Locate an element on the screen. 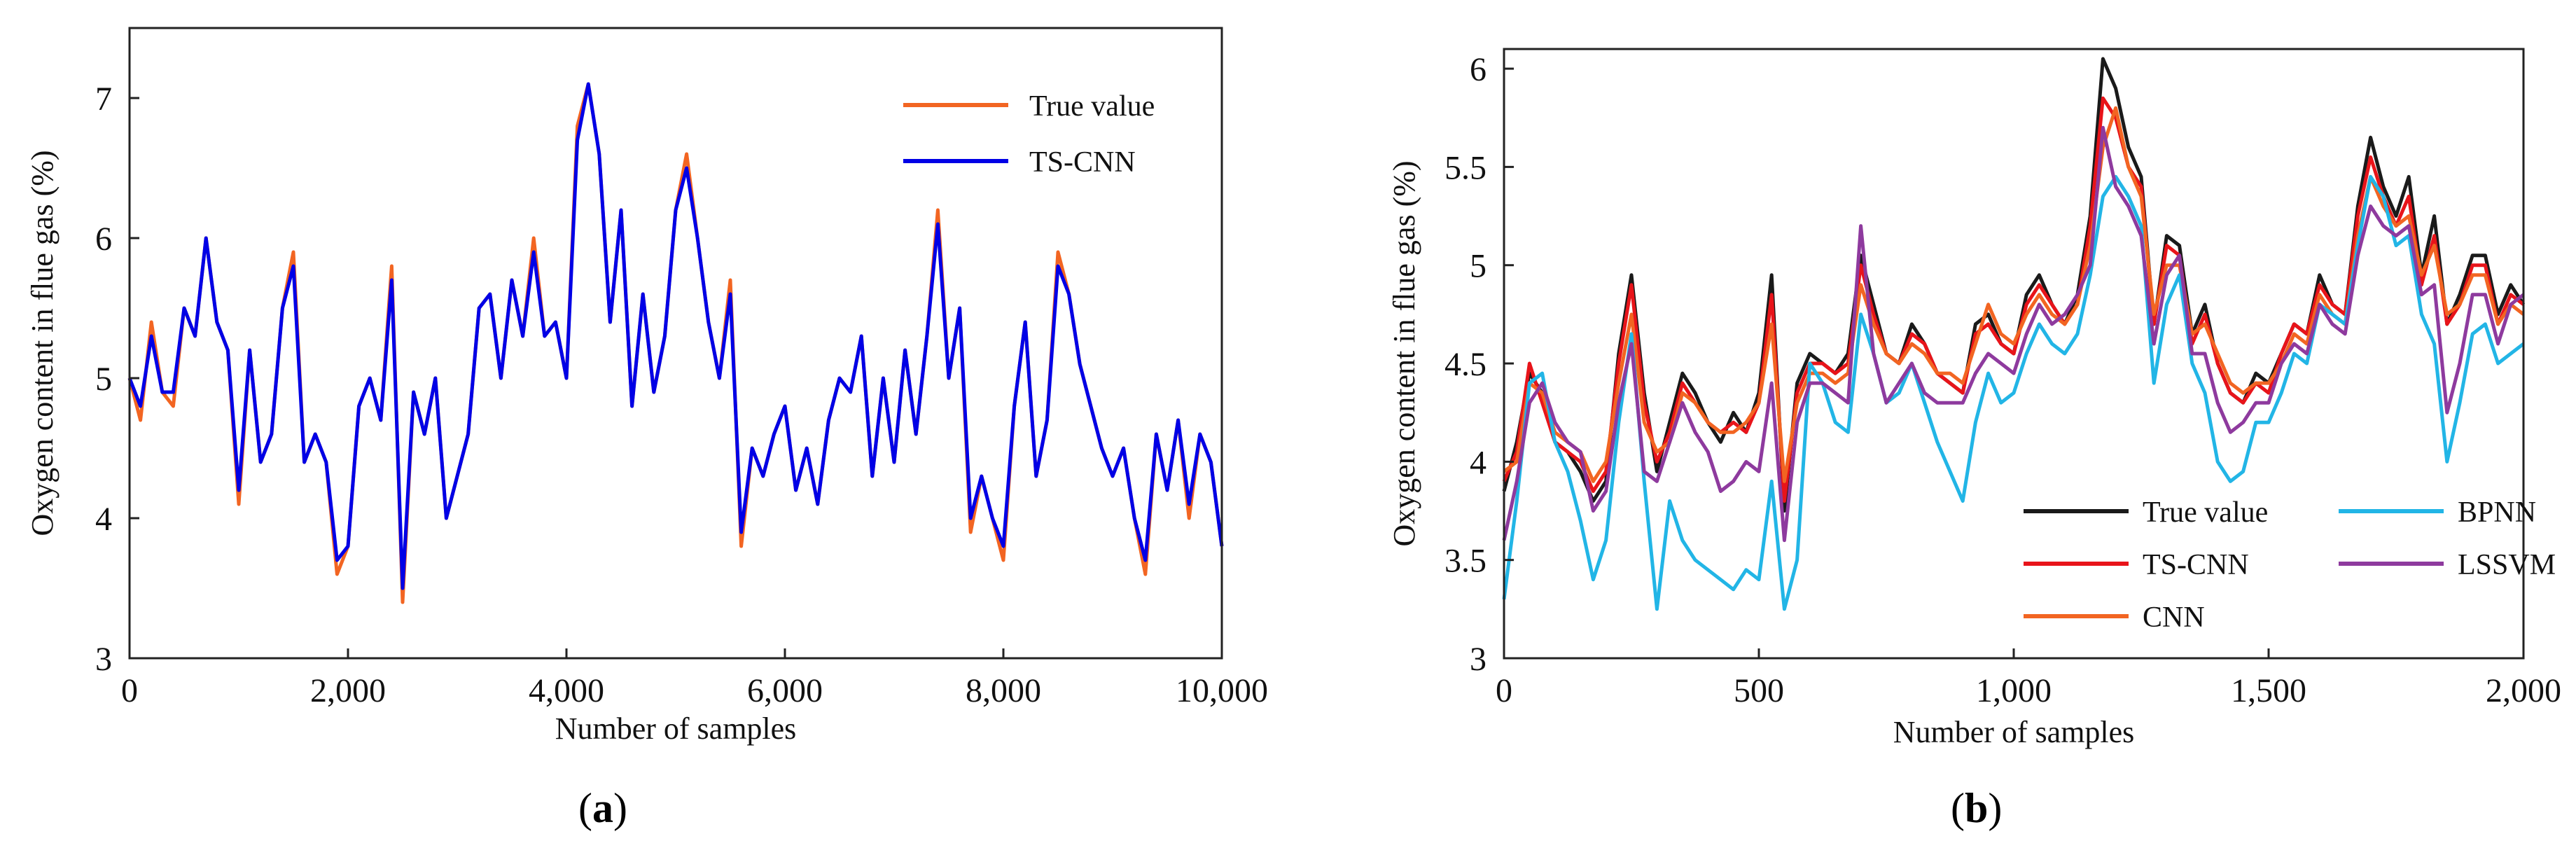 The image size is (2576, 848). legend-label: LSSVM is located at coordinates (2507, 565).